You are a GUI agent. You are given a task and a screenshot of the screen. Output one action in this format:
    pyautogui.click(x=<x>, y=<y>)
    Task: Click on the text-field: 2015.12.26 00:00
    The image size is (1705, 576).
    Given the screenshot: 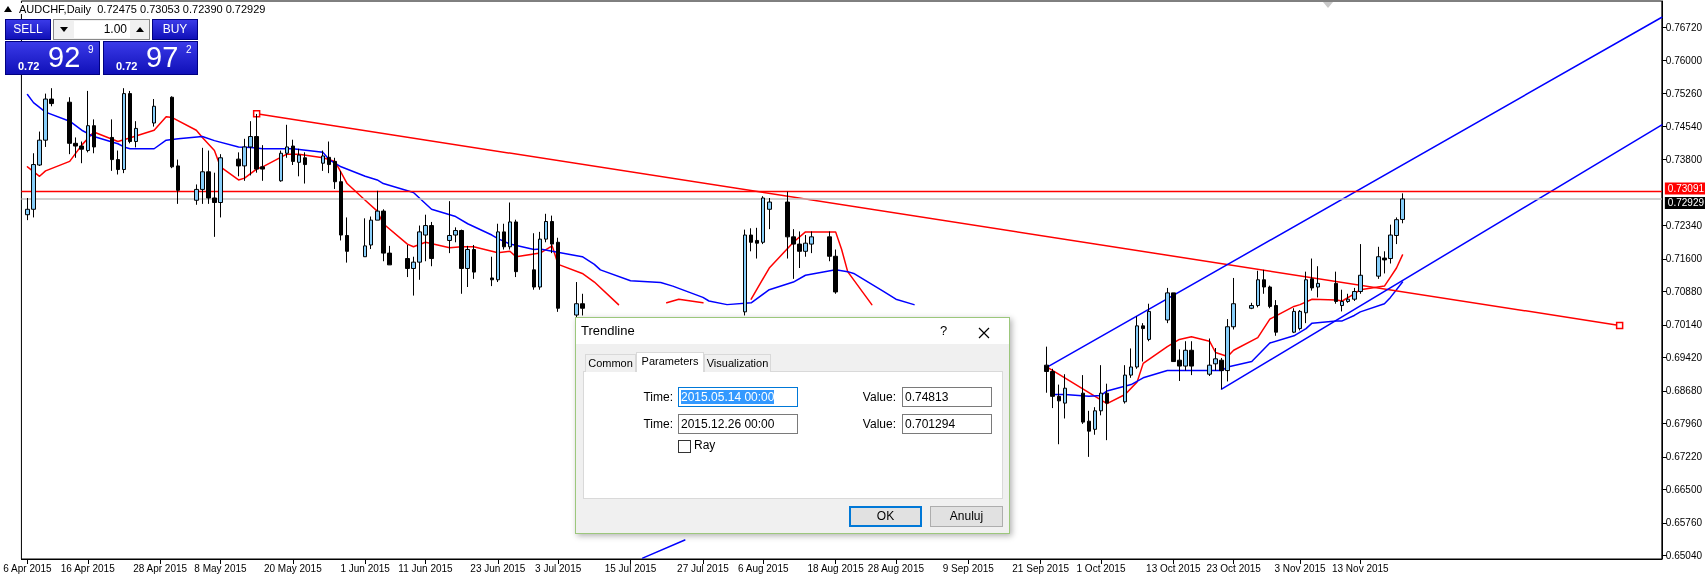 What is the action you would take?
    pyautogui.click(x=738, y=424)
    